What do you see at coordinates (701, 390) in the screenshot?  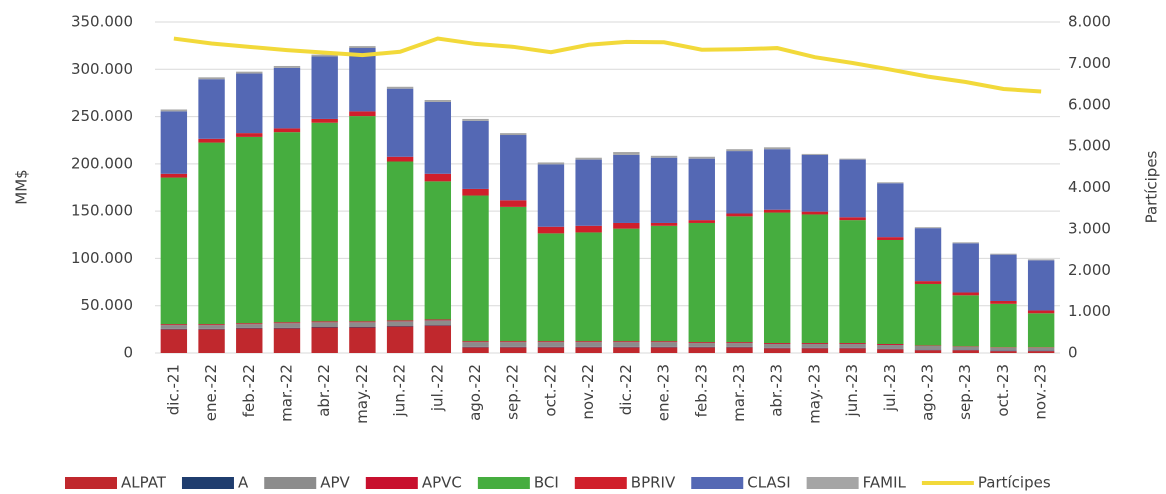 I see `x-tick-label: feb.-23` at bounding box center [701, 390].